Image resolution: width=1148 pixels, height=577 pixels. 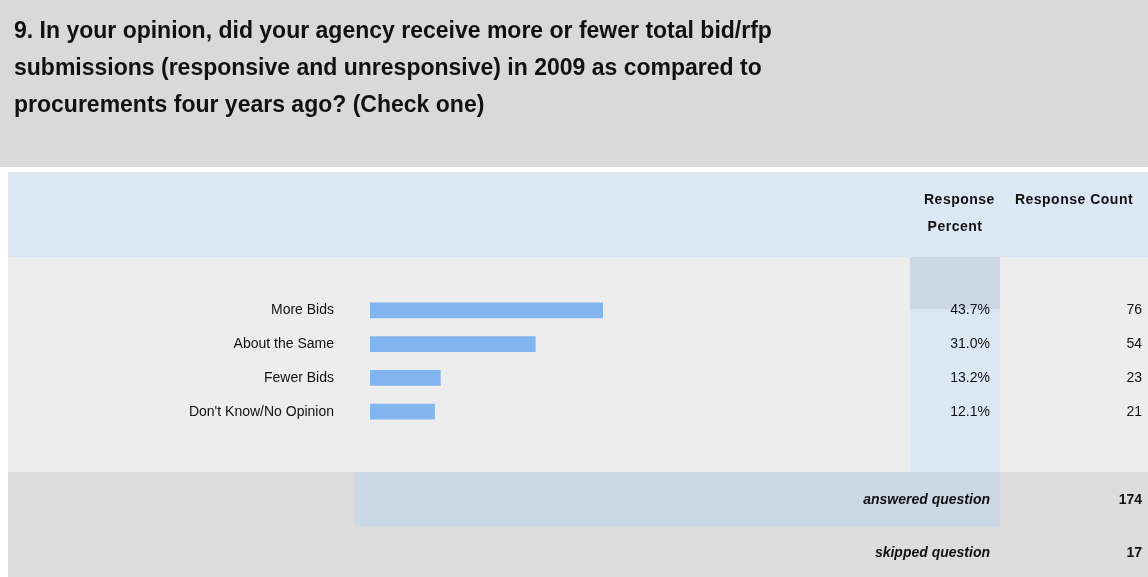 I want to click on text: skipped question, so click(x=931, y=552).